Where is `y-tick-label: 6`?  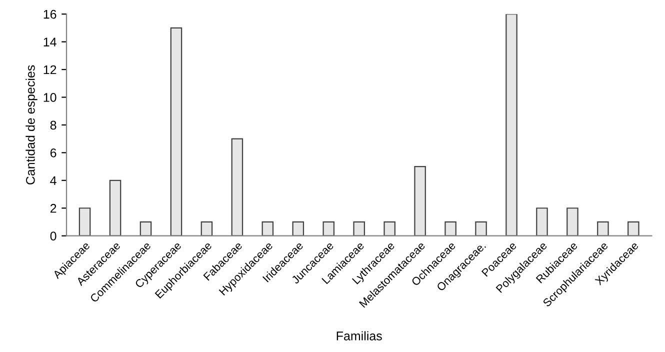 y-tick-label: 6 is located at coordinates (53, 153).